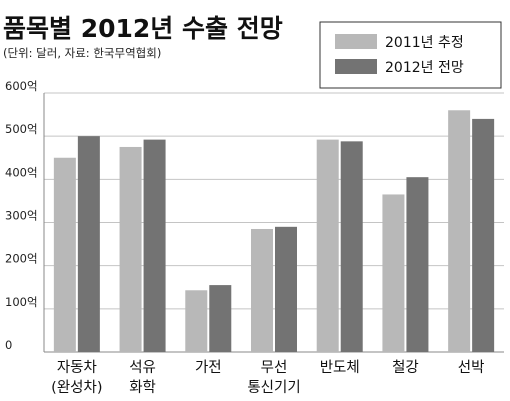 This screenshot has width=510, height=401. I want to click on chart-title: 품목별 2012년 수출 전망, so click(143, 28).